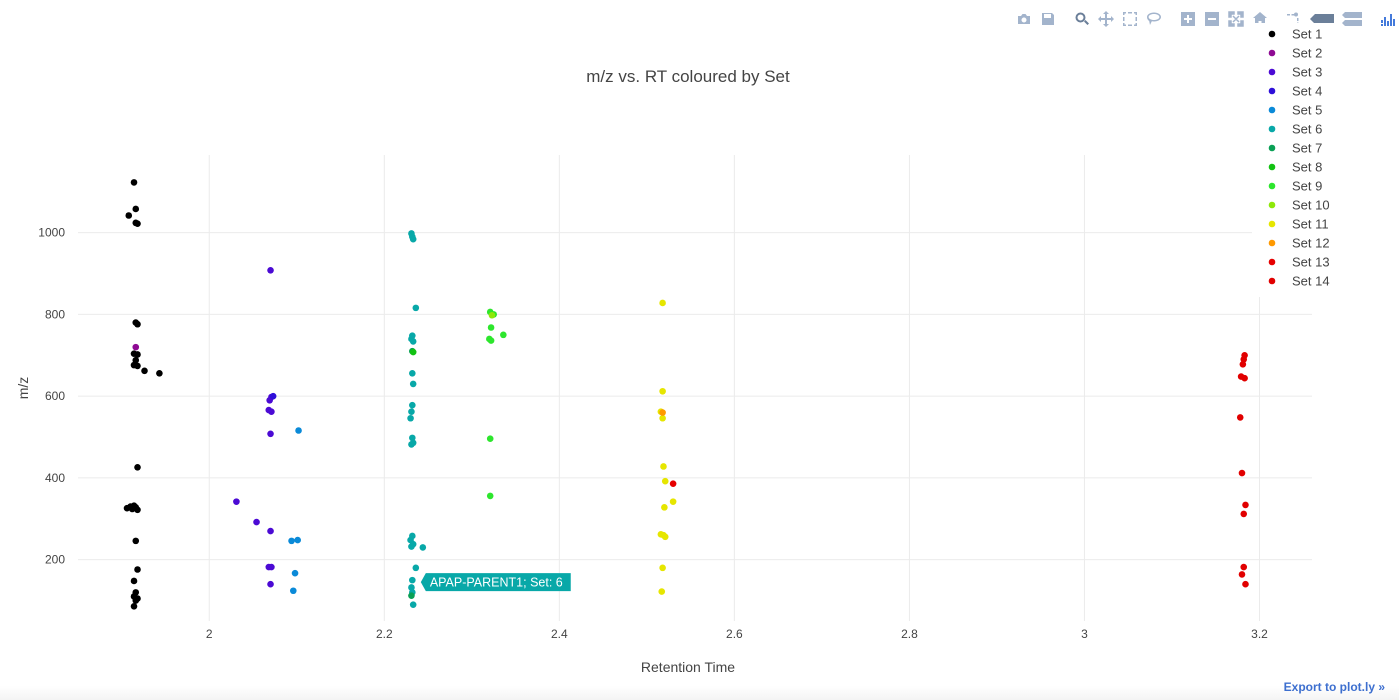  I want to click on hover-label: APAP-PARENT1; Set: 6, so click(495, 582).